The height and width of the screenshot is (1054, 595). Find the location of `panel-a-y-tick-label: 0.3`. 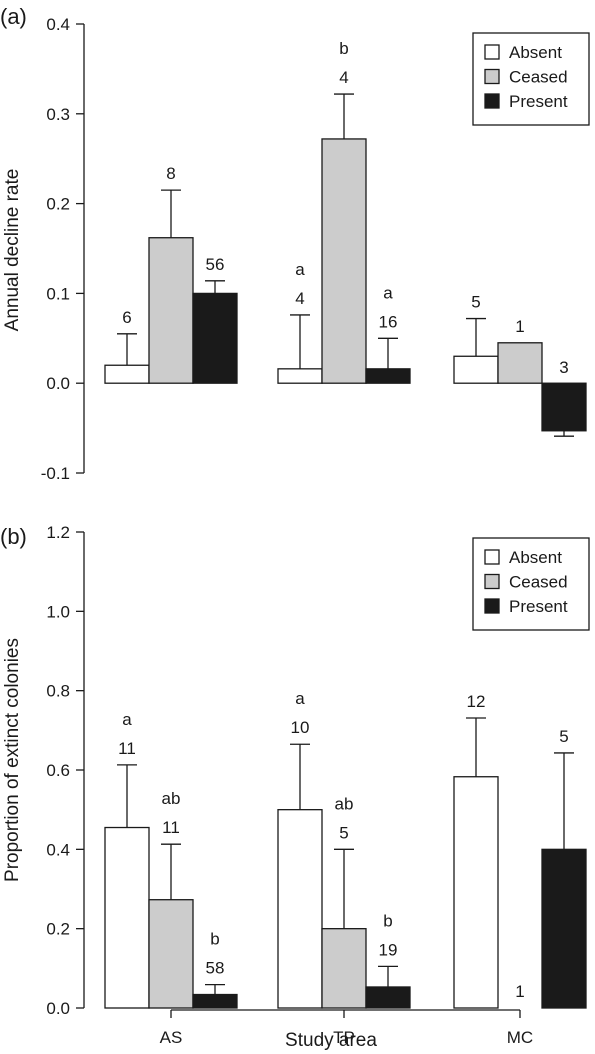

panel-a-y-tick-label: 0.3 is located at coordinates (58, 114).